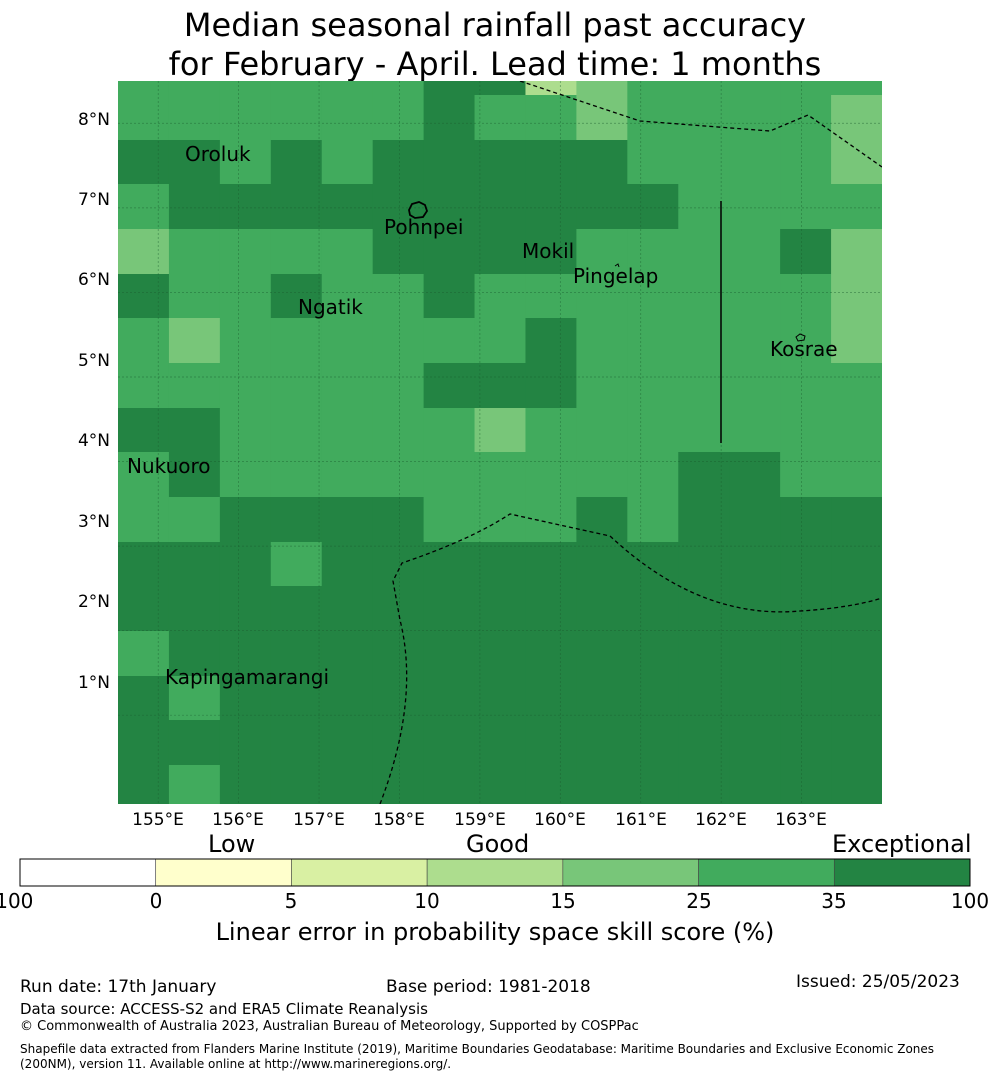  What do you see at coordinates (17, 901) in the screenshot?
I see `colorbar-tick-neg100: -100` at bounding box center [17, 901].